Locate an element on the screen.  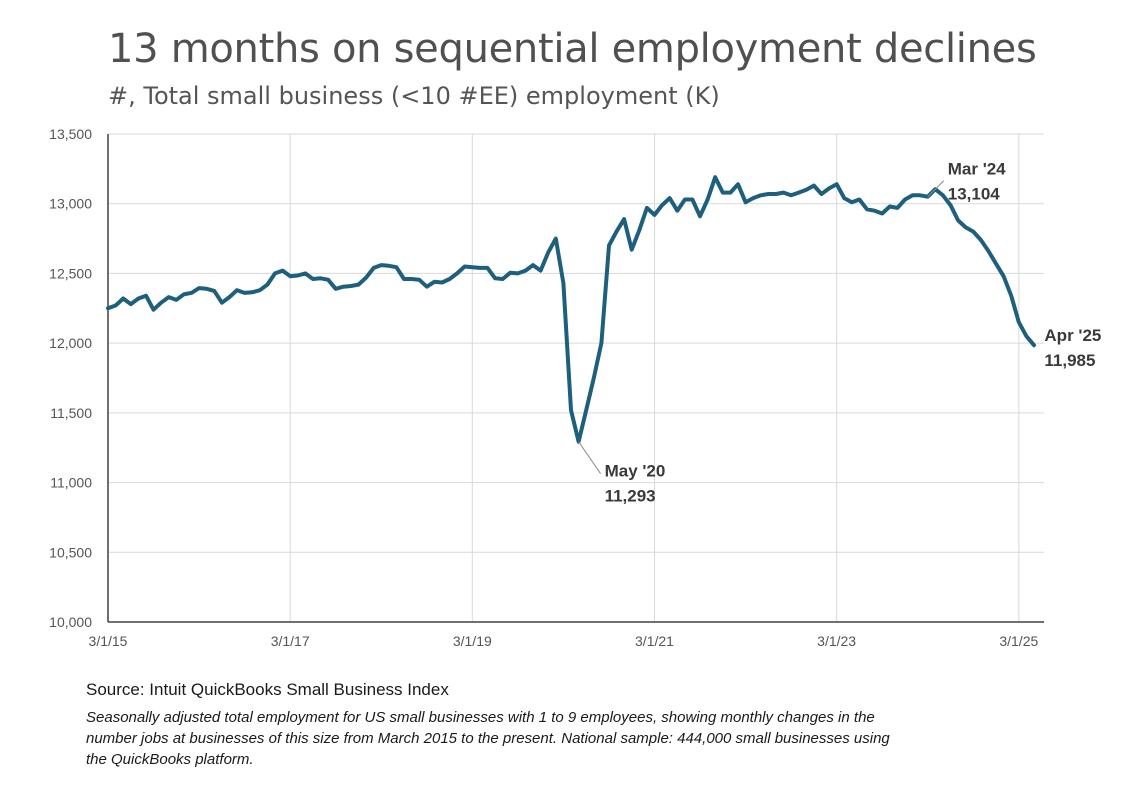
annotation-label: Apr '25 is located at coordinates (1072, 335).